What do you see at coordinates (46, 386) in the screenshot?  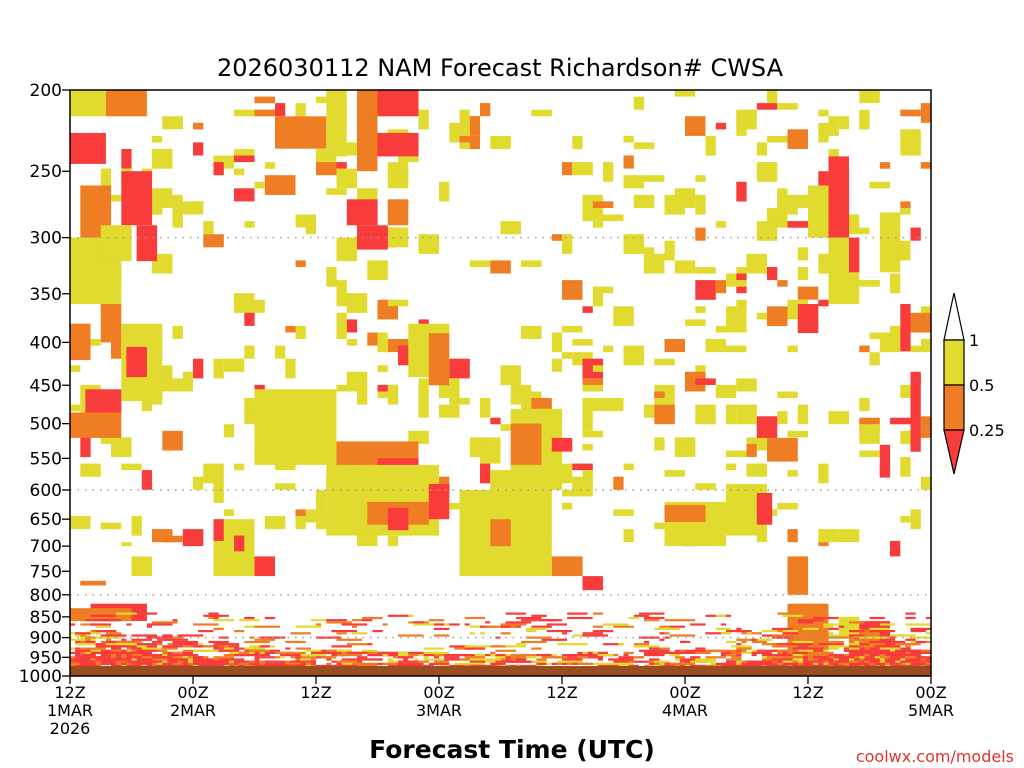 I see `y-tick-label: 450` at bounding box center [46, 386].